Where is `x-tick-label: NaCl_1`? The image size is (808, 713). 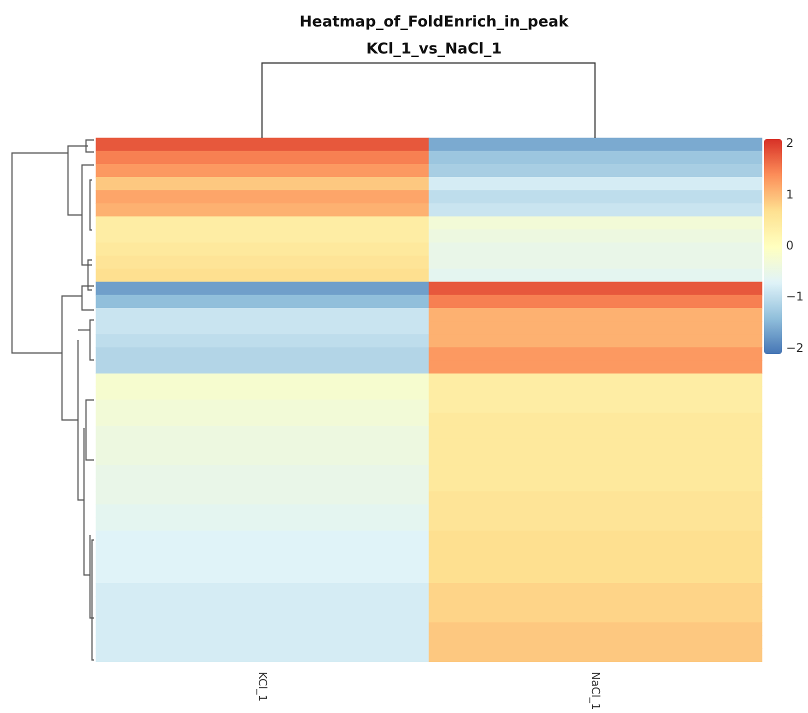 x-tick-label: NaCl_1 is located at coordinates (595, 691).